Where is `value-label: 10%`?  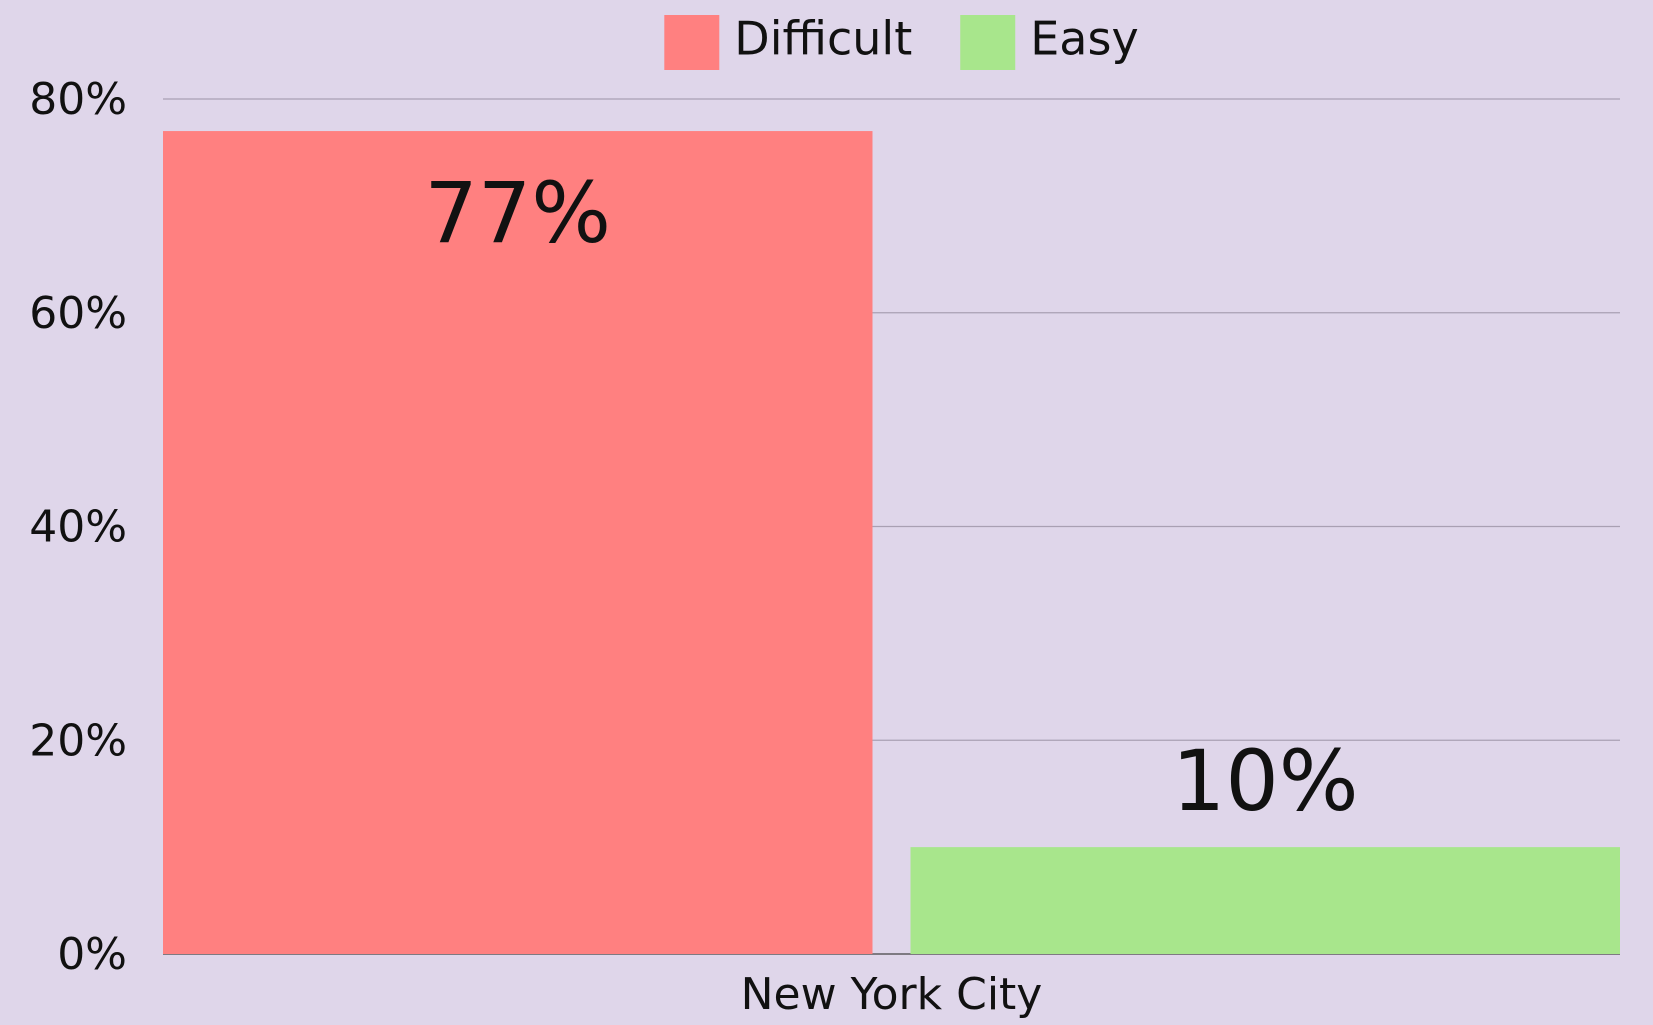 value-label: 10% is located at coordinates (1265, 781).